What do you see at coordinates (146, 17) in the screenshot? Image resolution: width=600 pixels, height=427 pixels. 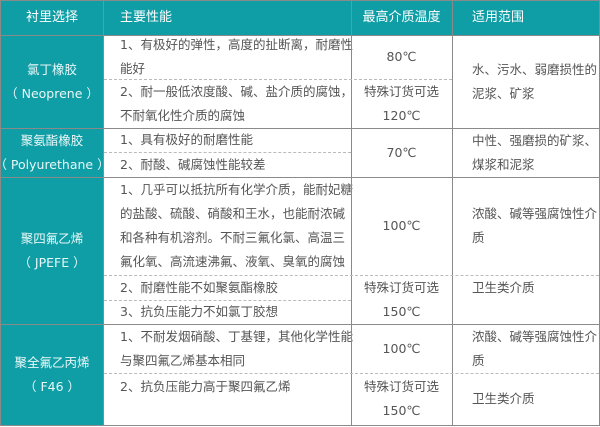 I see `header-text: 主要性能` at bounding box center [146, 17].